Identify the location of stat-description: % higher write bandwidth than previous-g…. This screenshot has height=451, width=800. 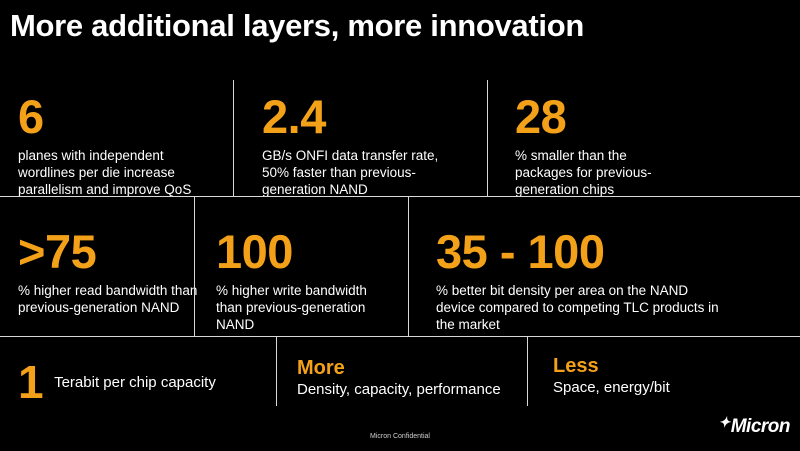
(291, 307).